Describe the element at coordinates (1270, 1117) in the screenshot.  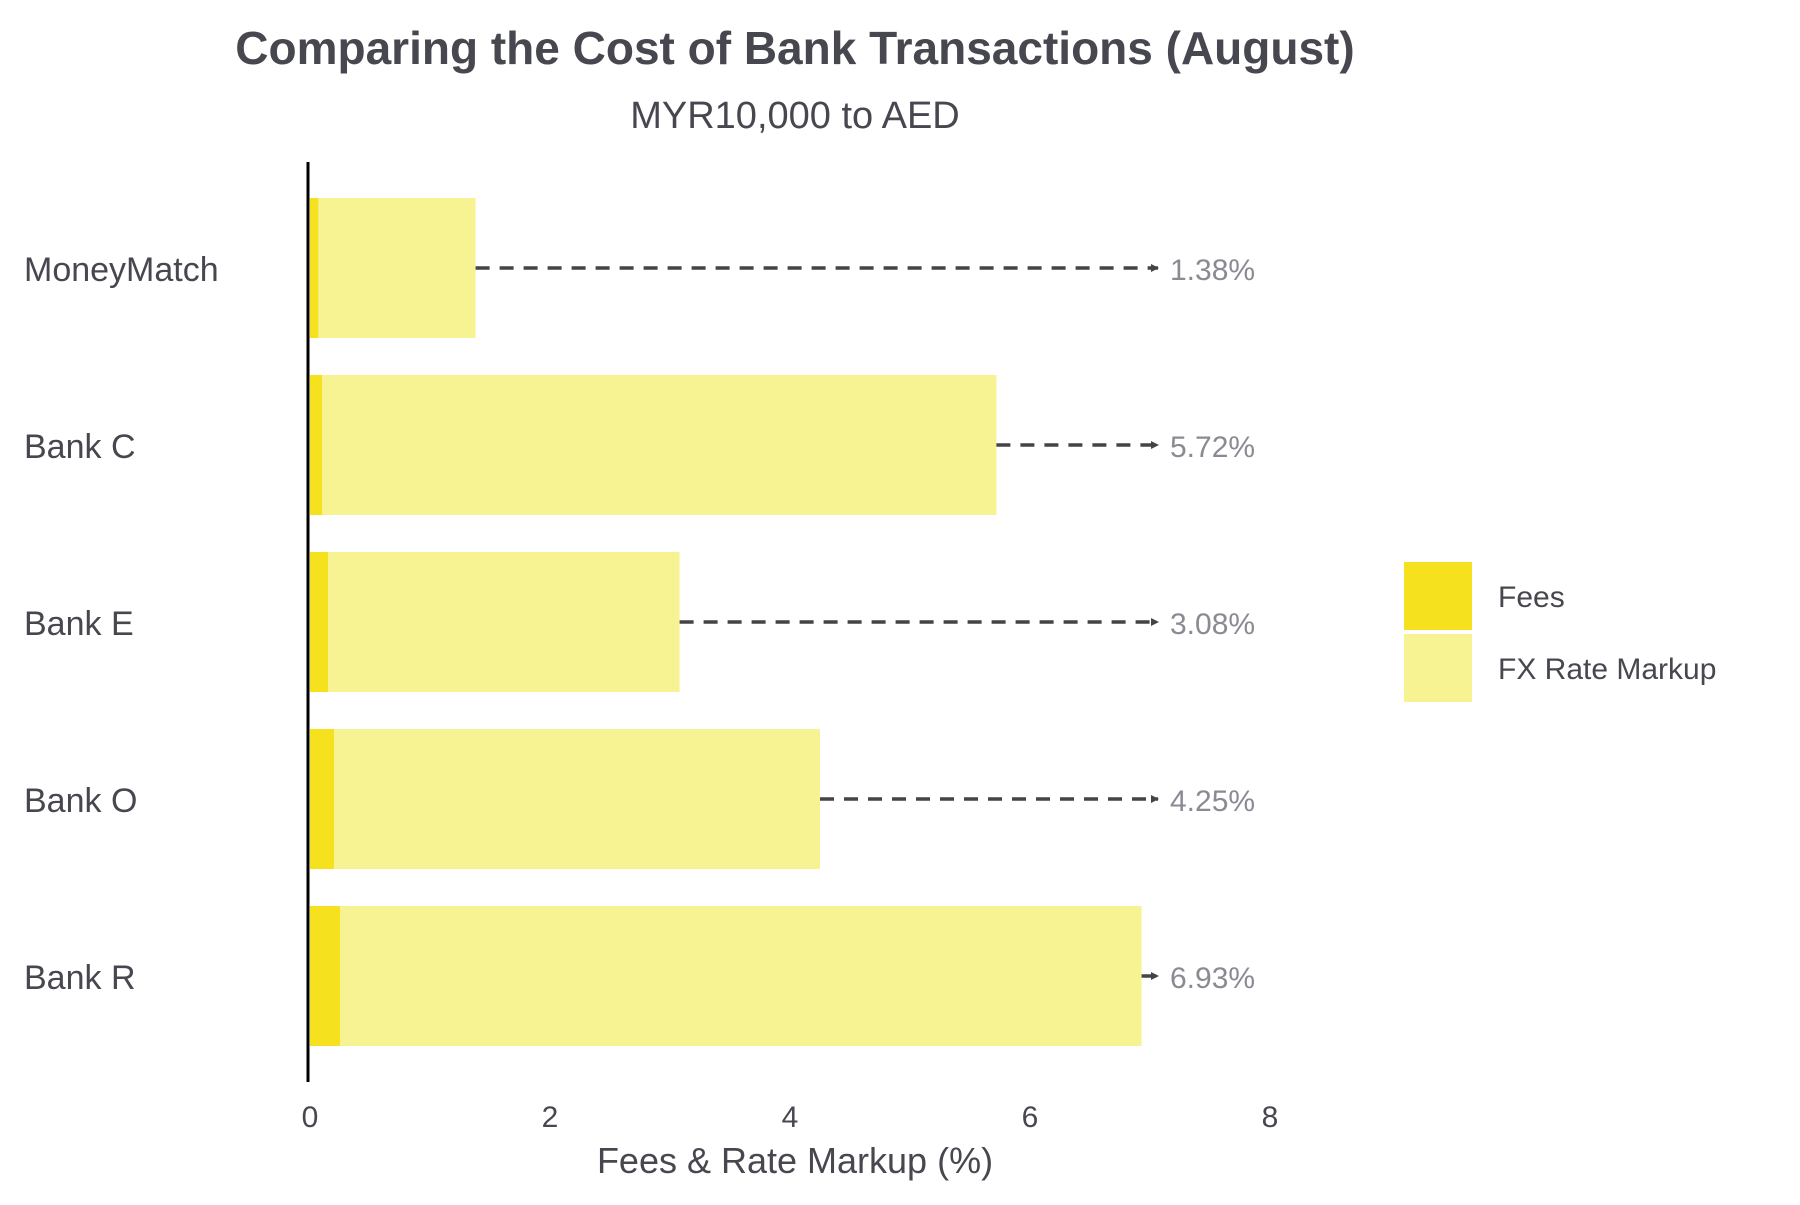
I see `x-tick-label-4: 8` at that location.